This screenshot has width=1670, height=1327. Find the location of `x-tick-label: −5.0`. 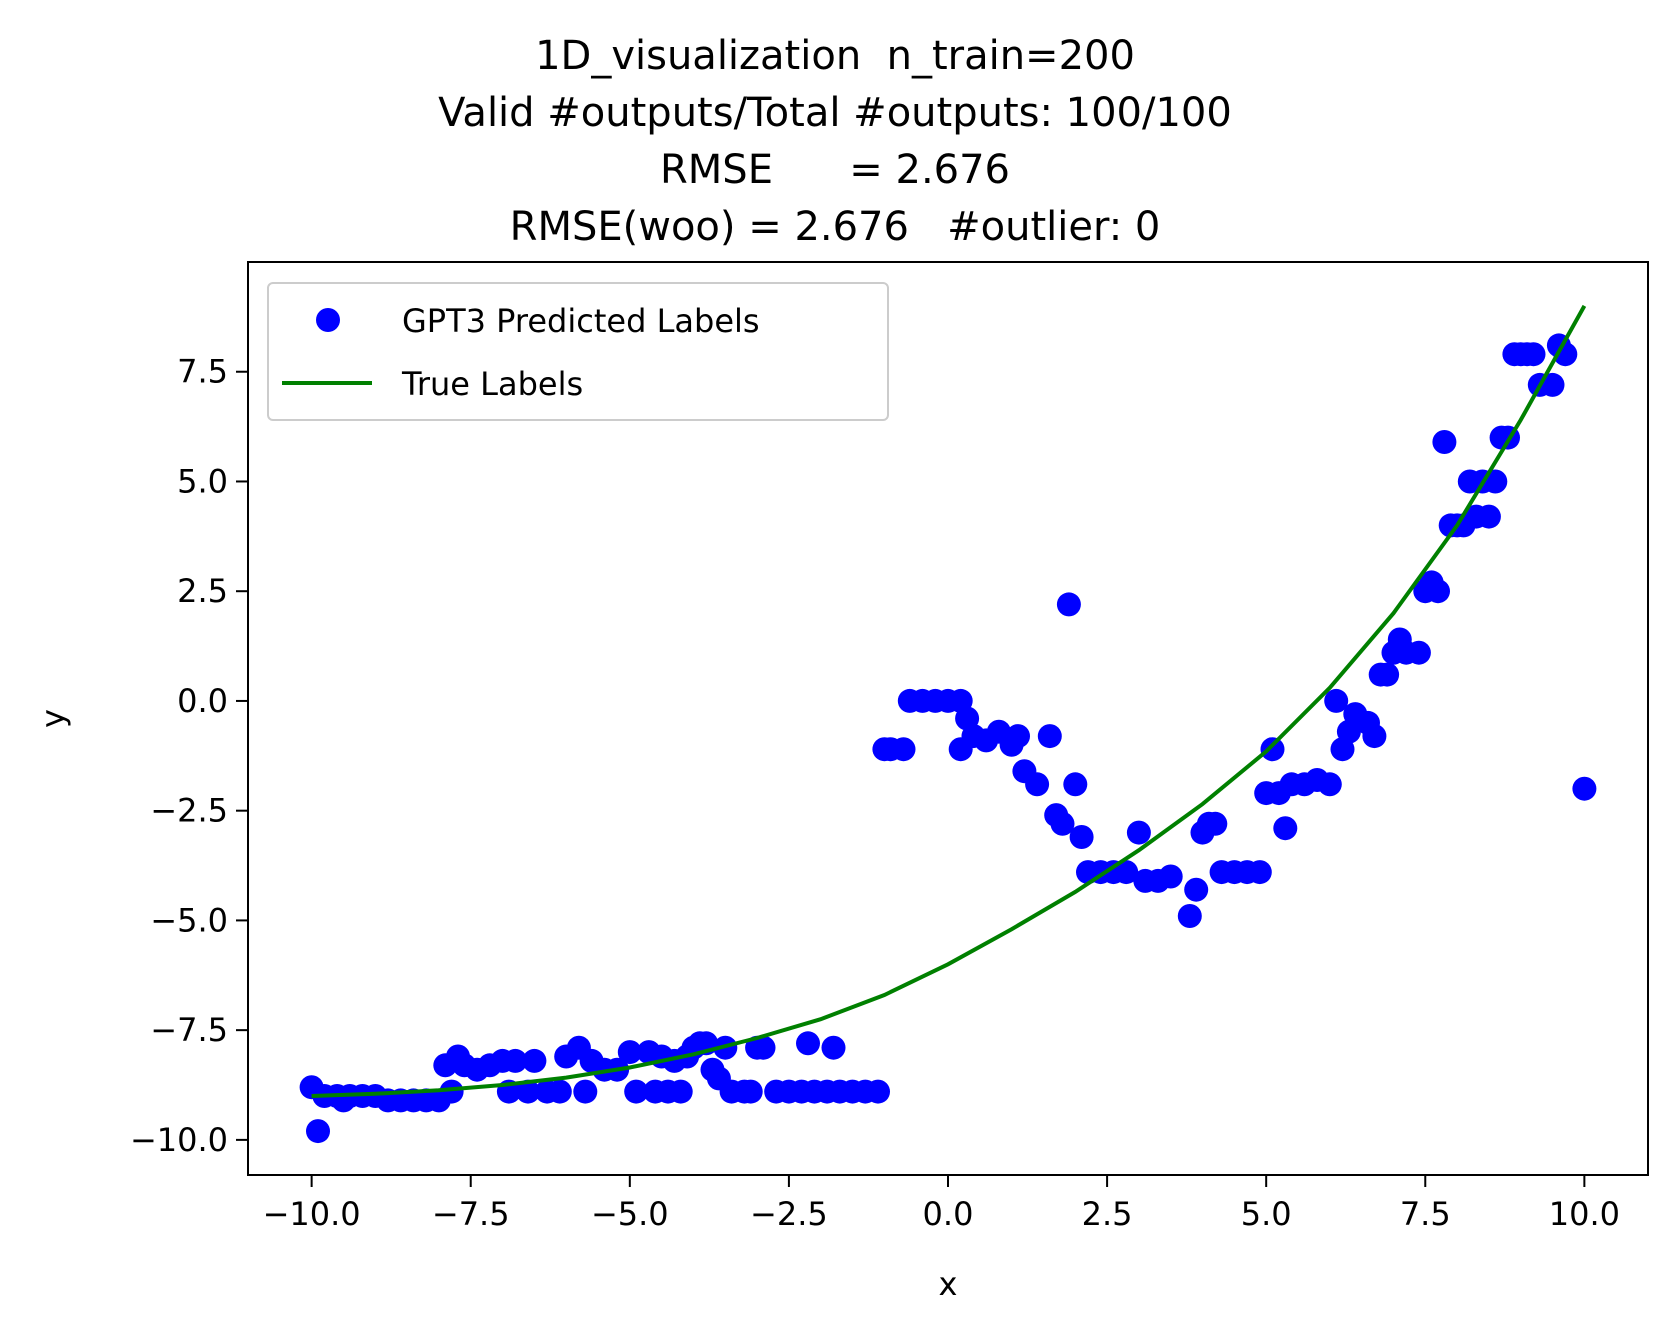

x-tick-label: −5.0 is located at coordinates (630, 1214).